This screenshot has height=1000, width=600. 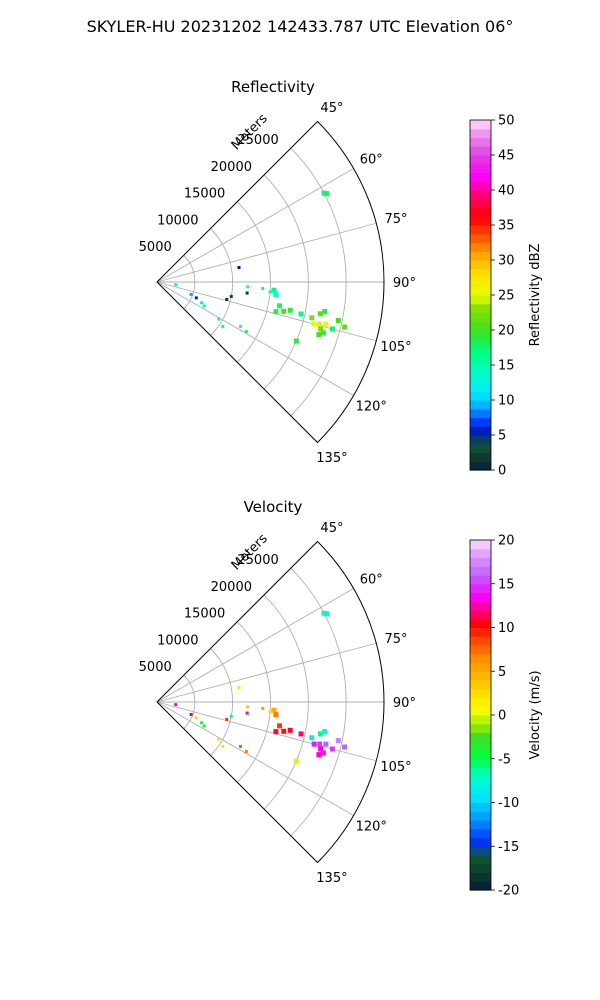 I want to click on azimuth-tick-label: 90°, so click(x=404, y=703).